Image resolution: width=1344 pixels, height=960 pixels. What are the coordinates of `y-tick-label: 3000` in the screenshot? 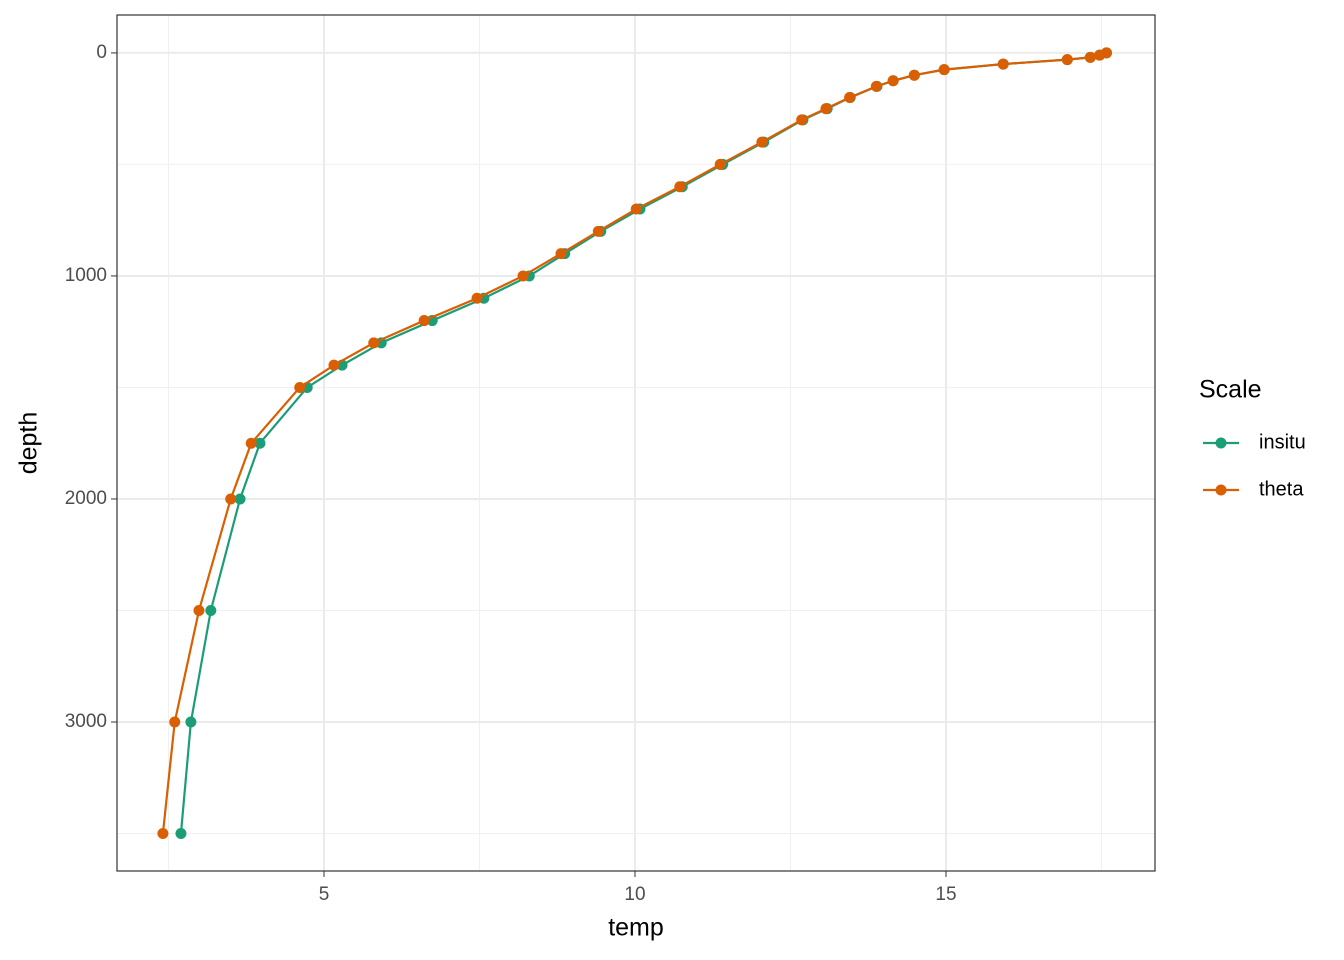 It's located at (86, 721).